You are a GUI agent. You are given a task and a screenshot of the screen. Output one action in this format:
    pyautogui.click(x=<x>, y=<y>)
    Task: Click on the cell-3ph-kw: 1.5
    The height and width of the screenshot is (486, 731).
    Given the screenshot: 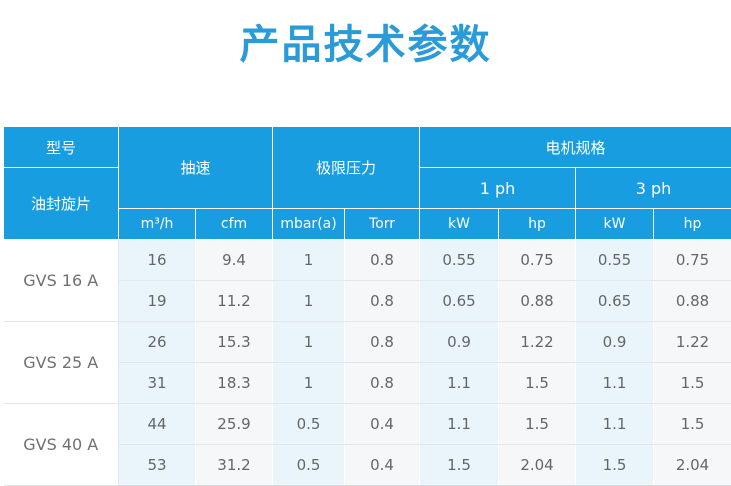 What is the action you would take?
    pyautogui.click(x=615, y=465)
    